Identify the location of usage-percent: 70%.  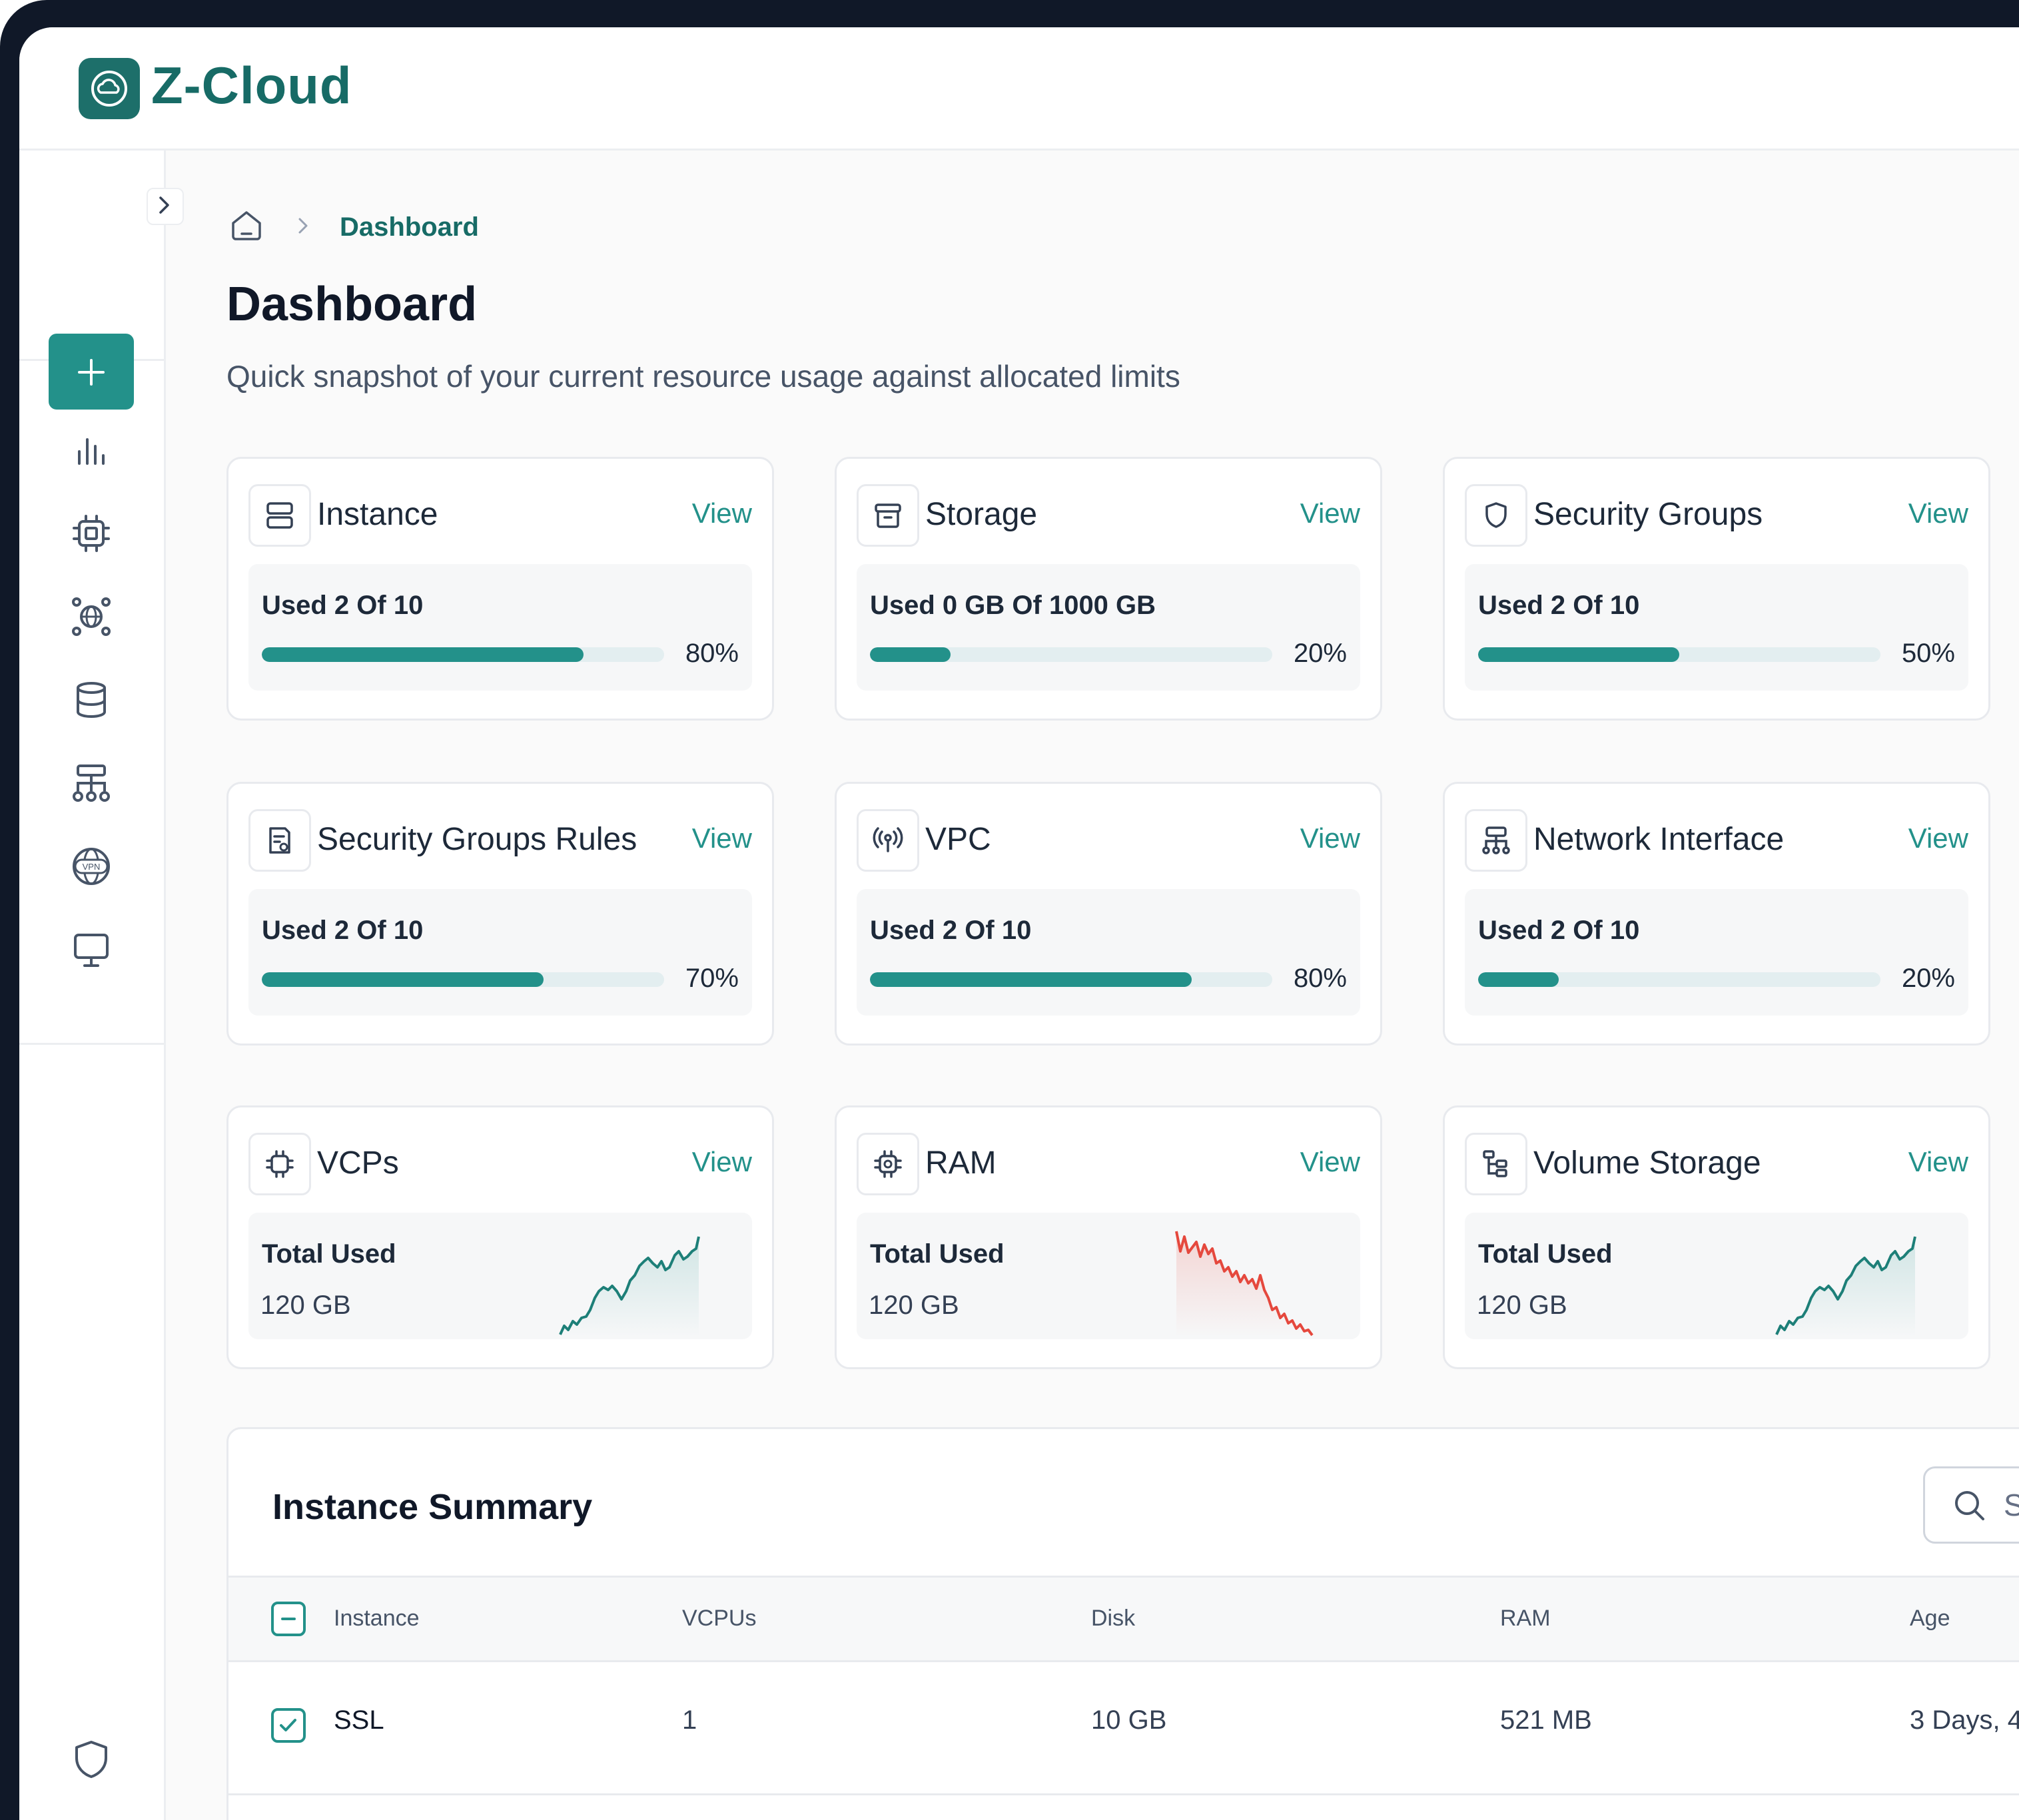
(712, 978).